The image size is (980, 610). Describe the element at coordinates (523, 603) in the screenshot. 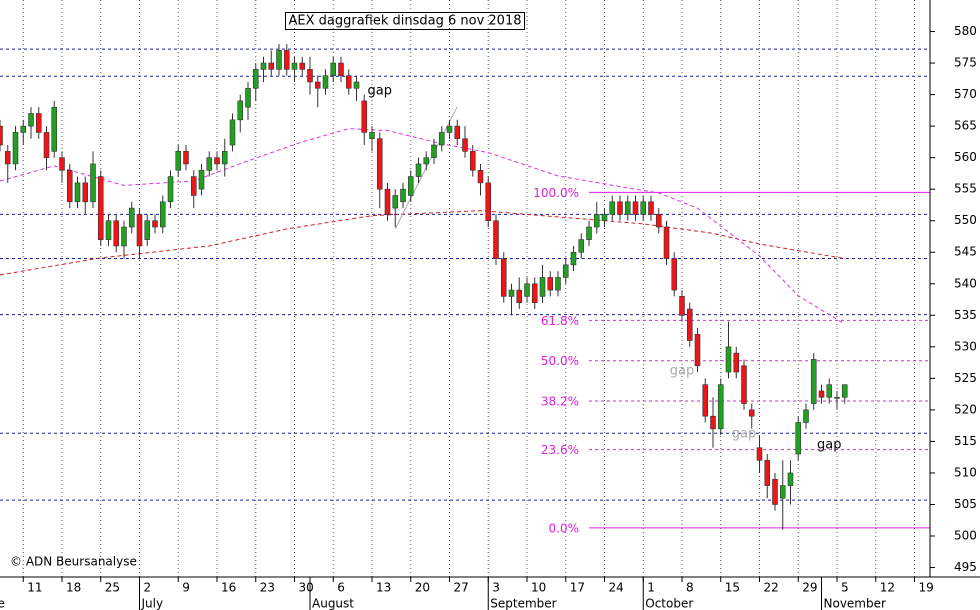

I see `month-label: September` at that location.